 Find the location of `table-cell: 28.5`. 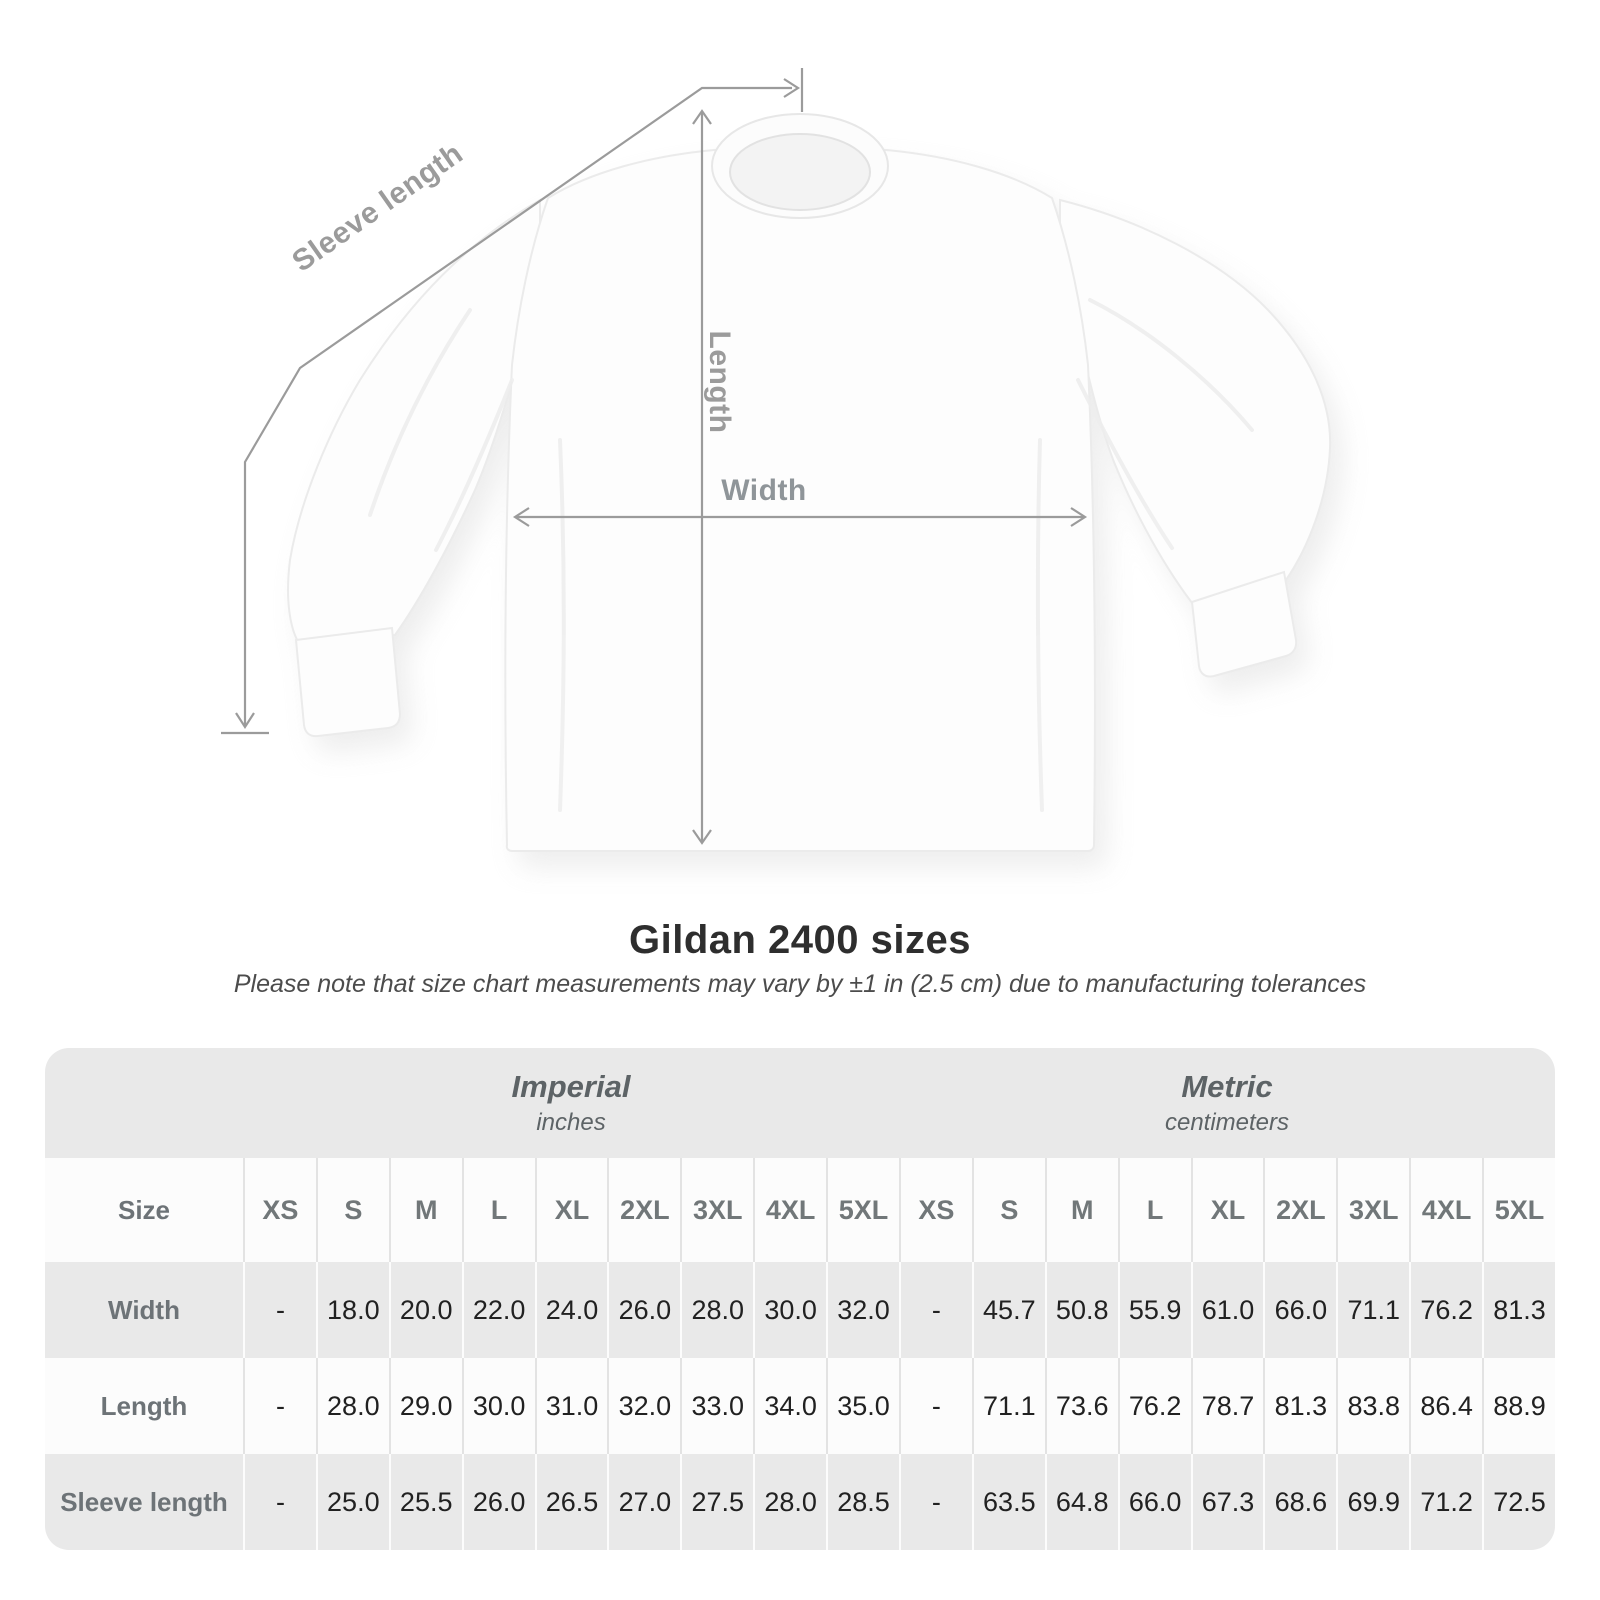

table-cell: 28.5 is located at coordinates (862, 1502).